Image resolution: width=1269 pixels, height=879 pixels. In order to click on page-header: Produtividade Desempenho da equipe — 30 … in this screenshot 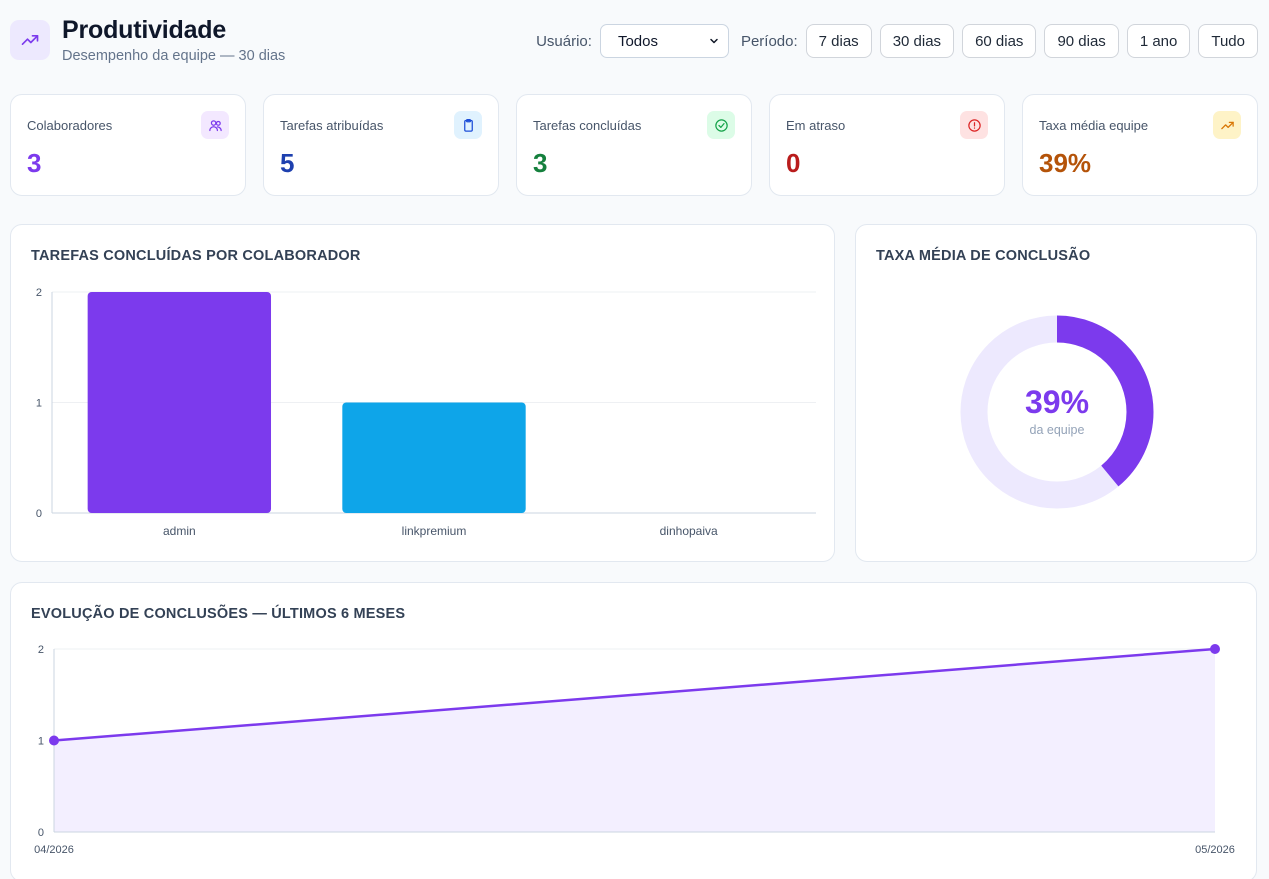, I will do `click(634, 42)`.